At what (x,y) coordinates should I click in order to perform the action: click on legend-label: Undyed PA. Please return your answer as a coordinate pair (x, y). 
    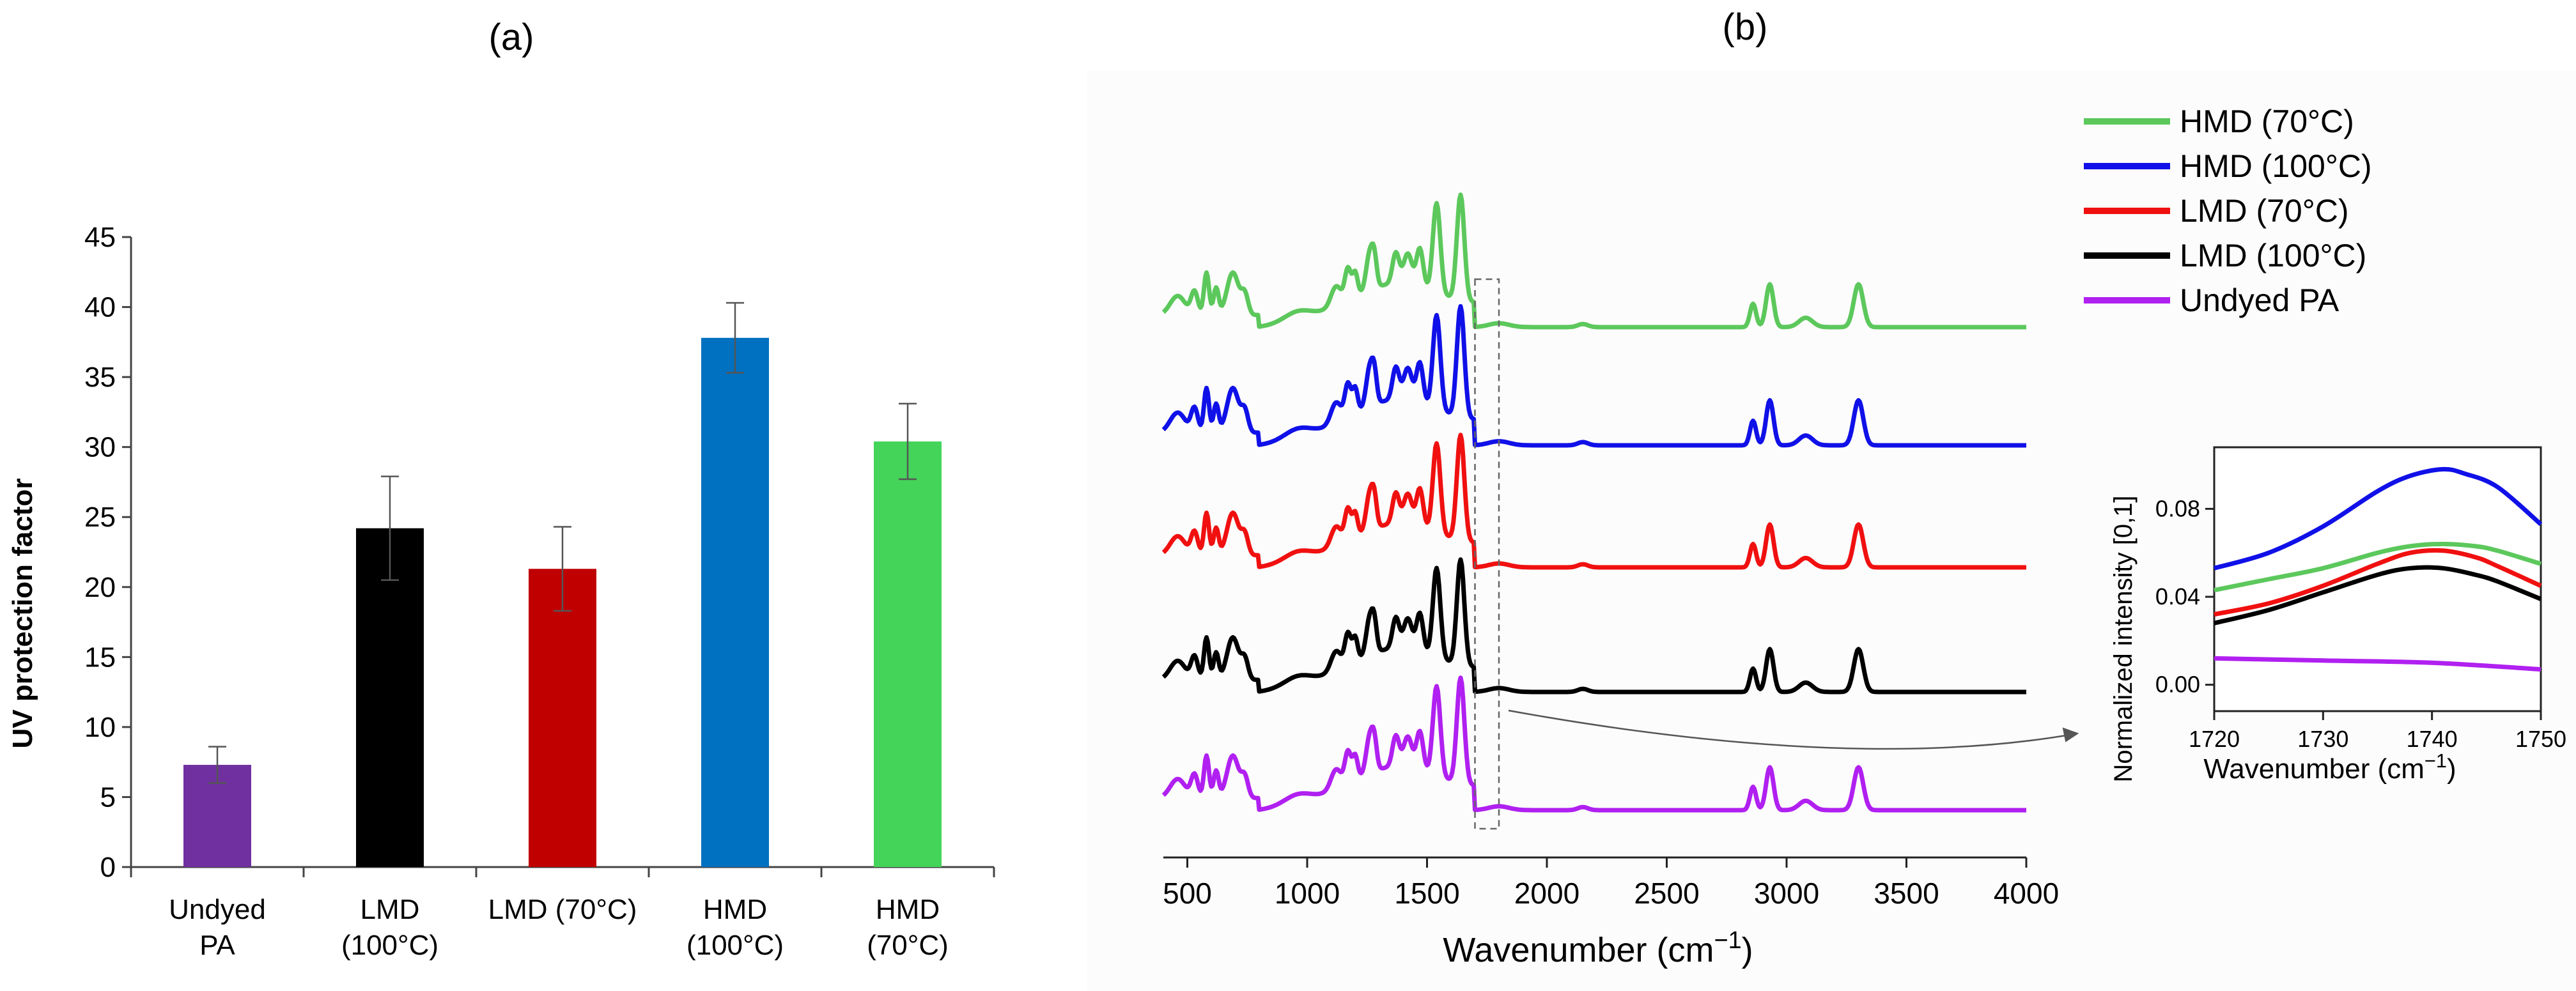
    Looking at the image, I should click on (2259, 300).